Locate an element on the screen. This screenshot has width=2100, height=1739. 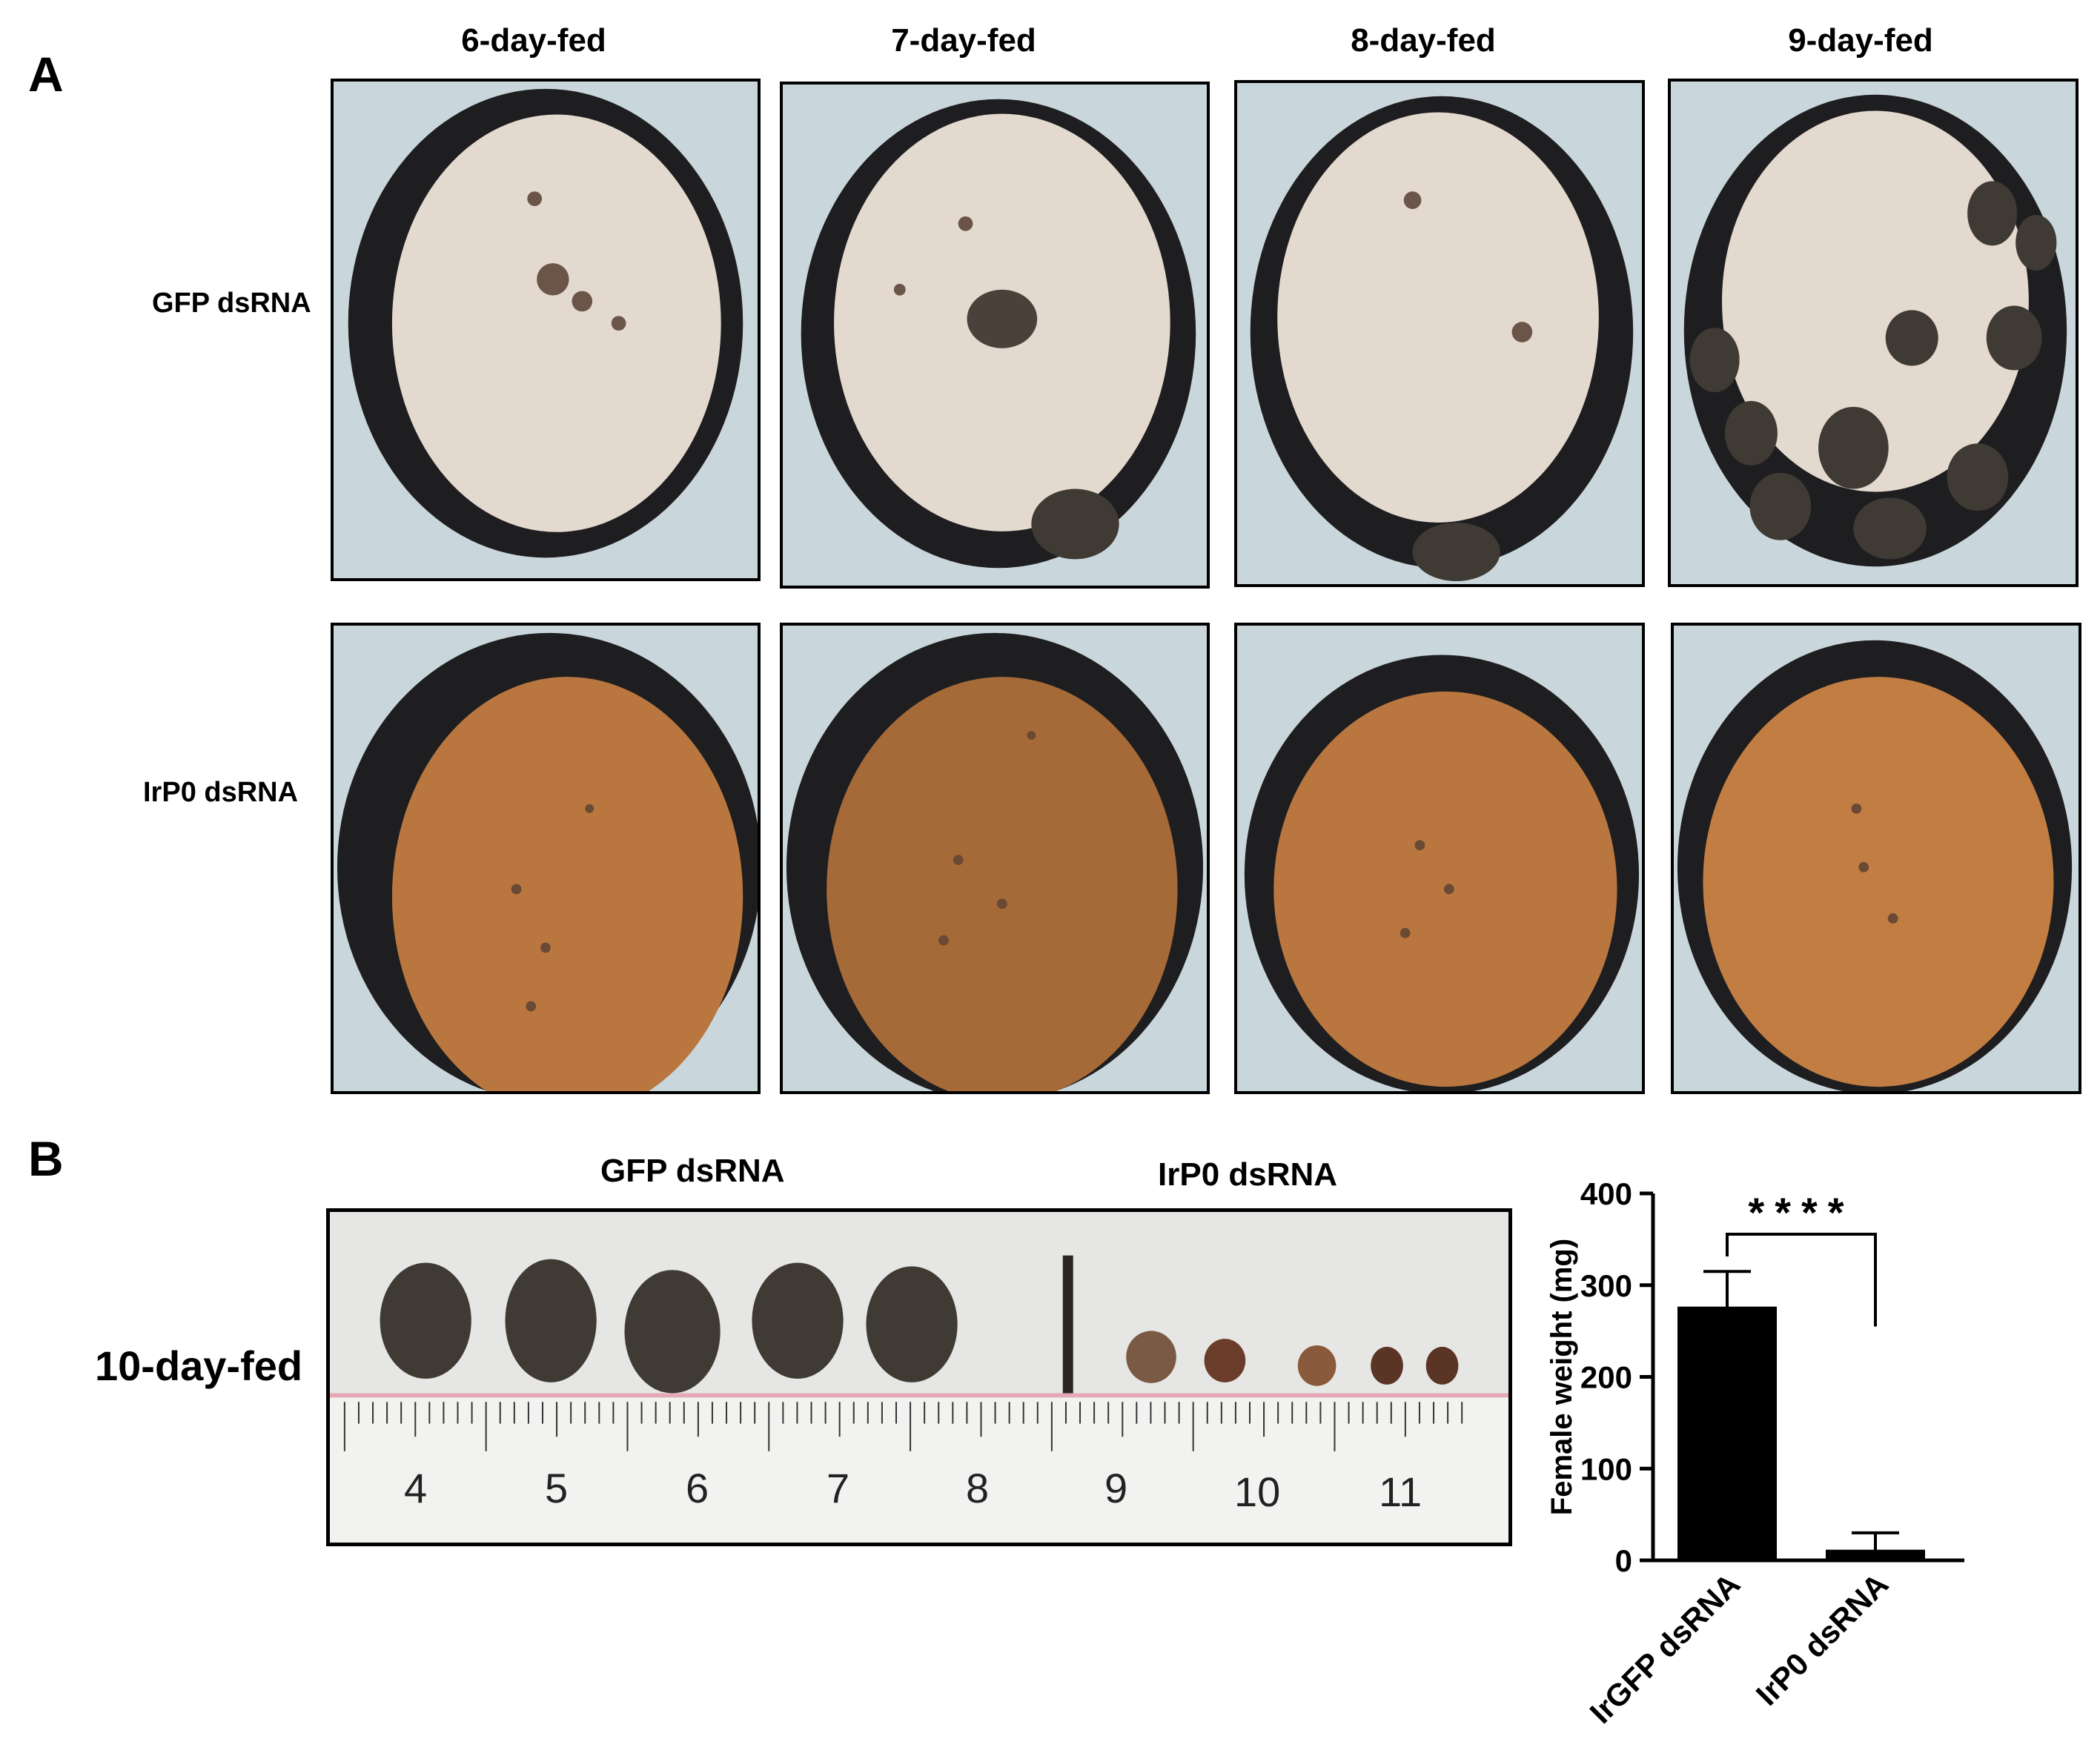
panel-a-letter: A is located at coordinates (46, 74).